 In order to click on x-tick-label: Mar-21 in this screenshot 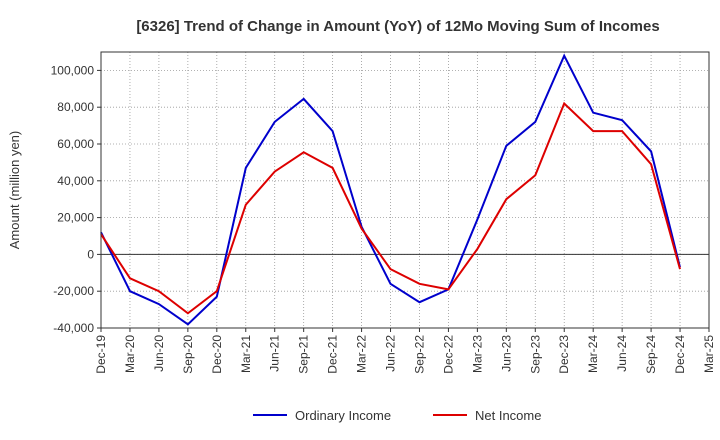, I will do `click(246, 354)`.